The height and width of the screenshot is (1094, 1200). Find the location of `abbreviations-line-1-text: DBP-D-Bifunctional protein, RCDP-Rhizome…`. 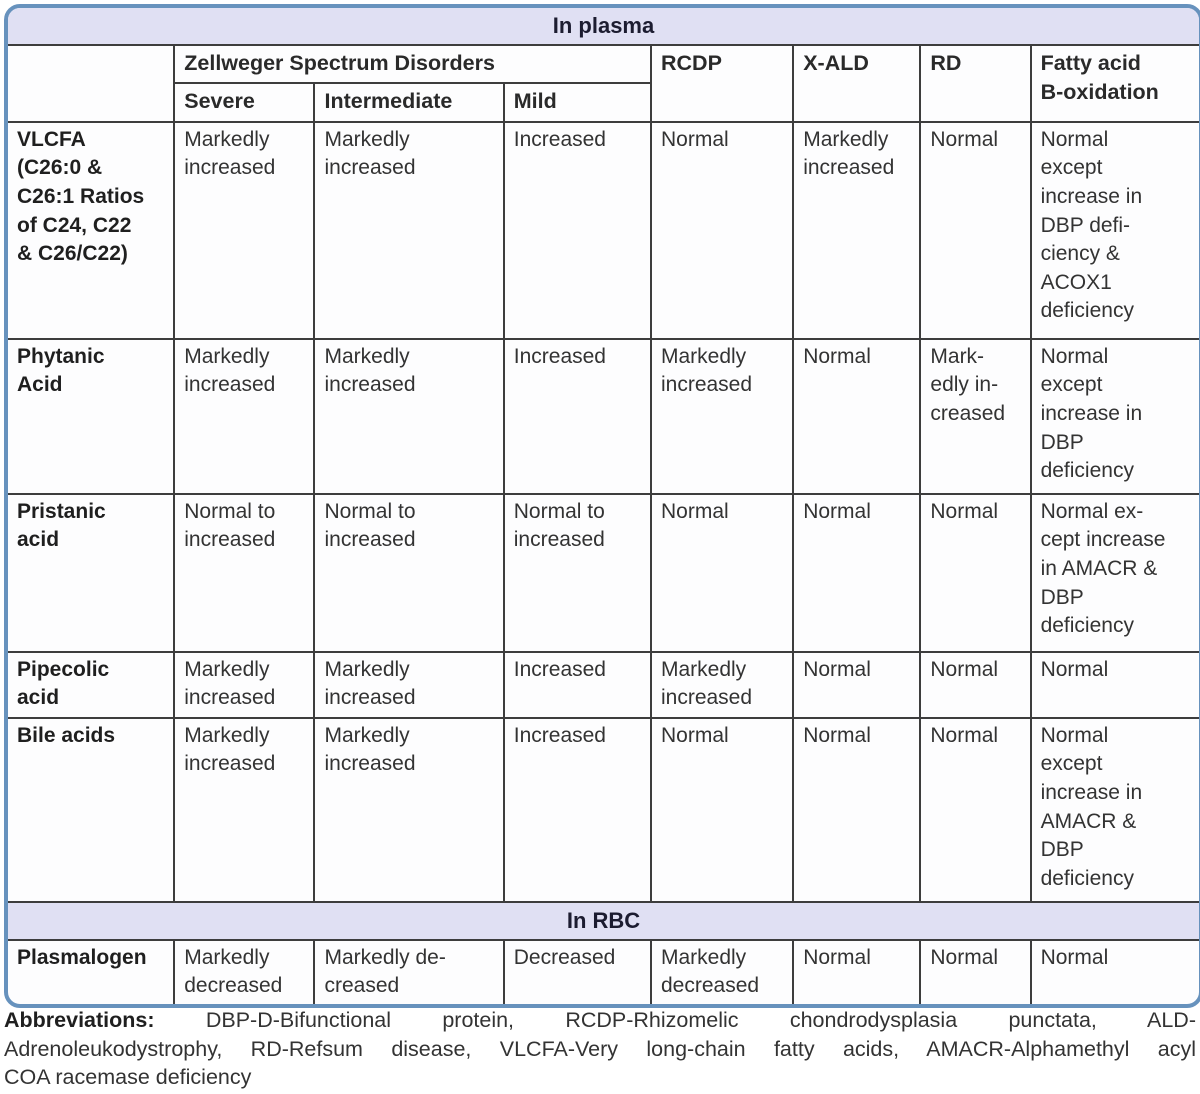

abbreviations-line-1-text: DBP-D-Bifunctional protein, RCDP-Rhizome… is located at coordinates (700, 1020).